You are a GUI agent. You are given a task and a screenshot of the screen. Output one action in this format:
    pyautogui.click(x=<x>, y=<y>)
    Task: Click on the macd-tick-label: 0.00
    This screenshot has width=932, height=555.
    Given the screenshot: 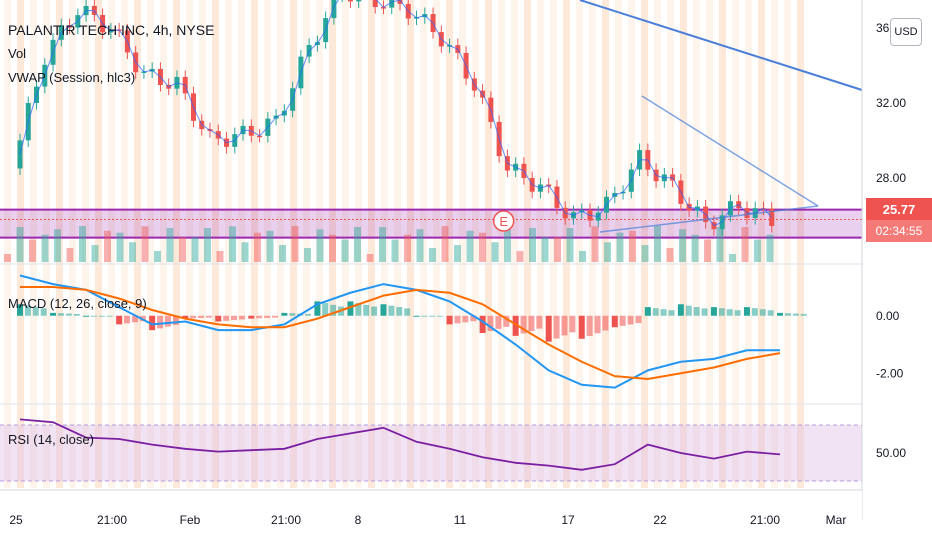 What is the action you would take?
    pyautogui.click(x=888, y=316)
    